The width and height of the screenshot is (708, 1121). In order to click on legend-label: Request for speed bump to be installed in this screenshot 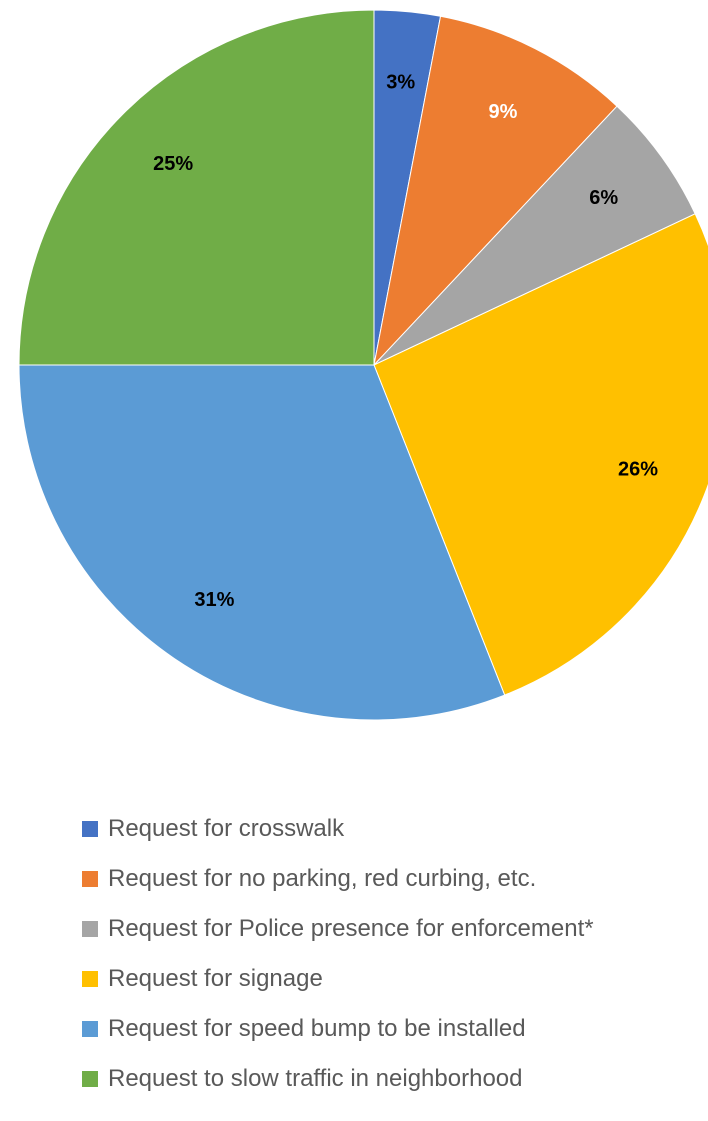, I will do `click(317, 1028)`.